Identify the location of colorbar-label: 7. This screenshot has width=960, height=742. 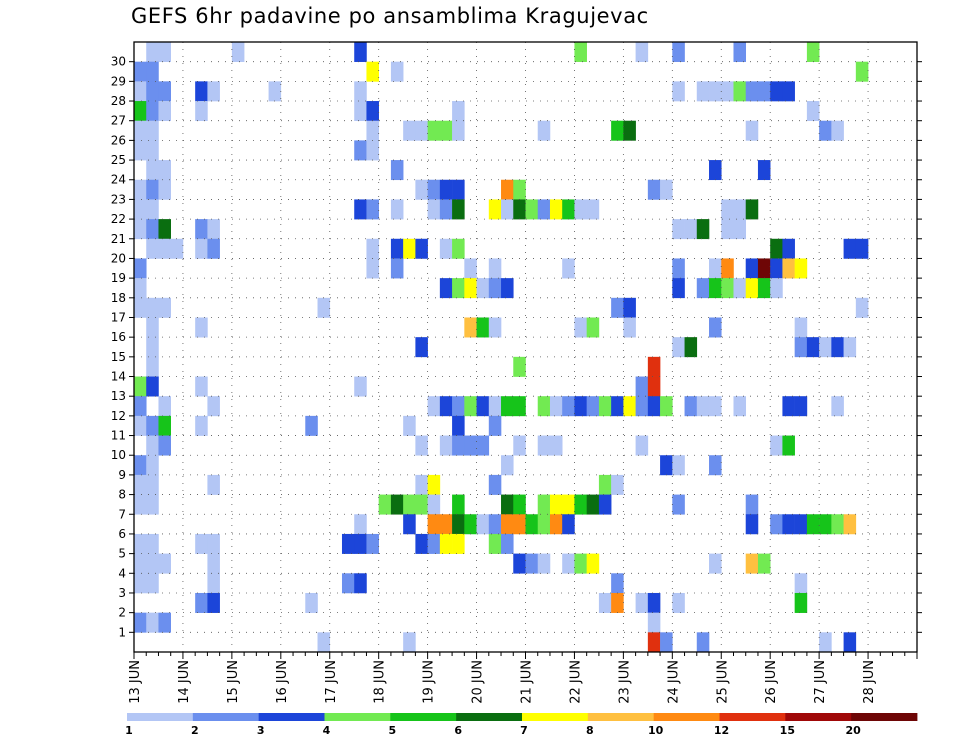
(524, 730).